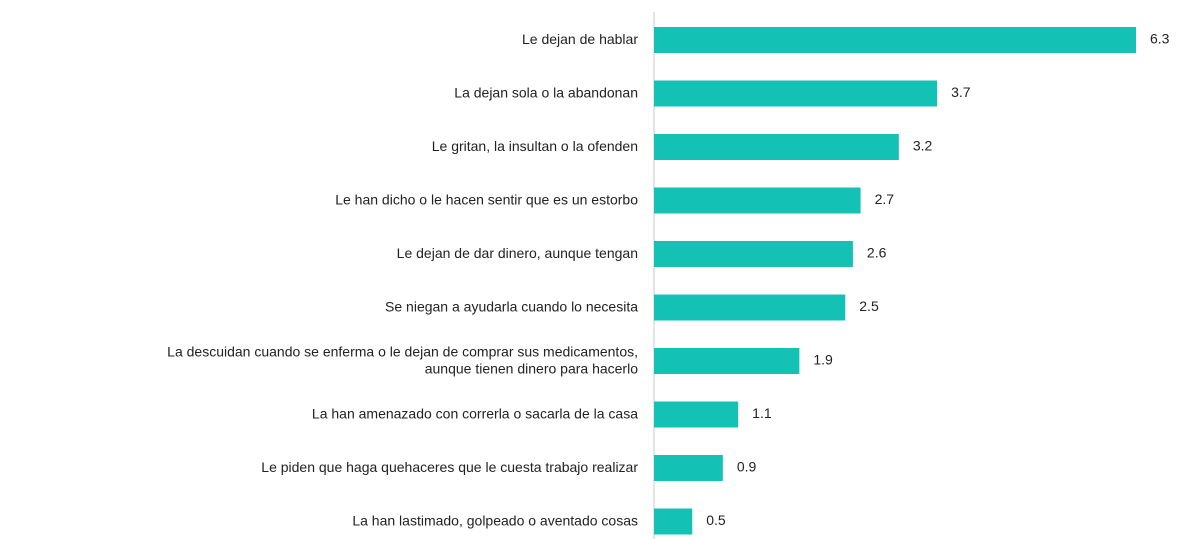 This screenshot has width=1181, height=539. I want to click on category-label-line: Le dejan de hablar, so click(580, 39).